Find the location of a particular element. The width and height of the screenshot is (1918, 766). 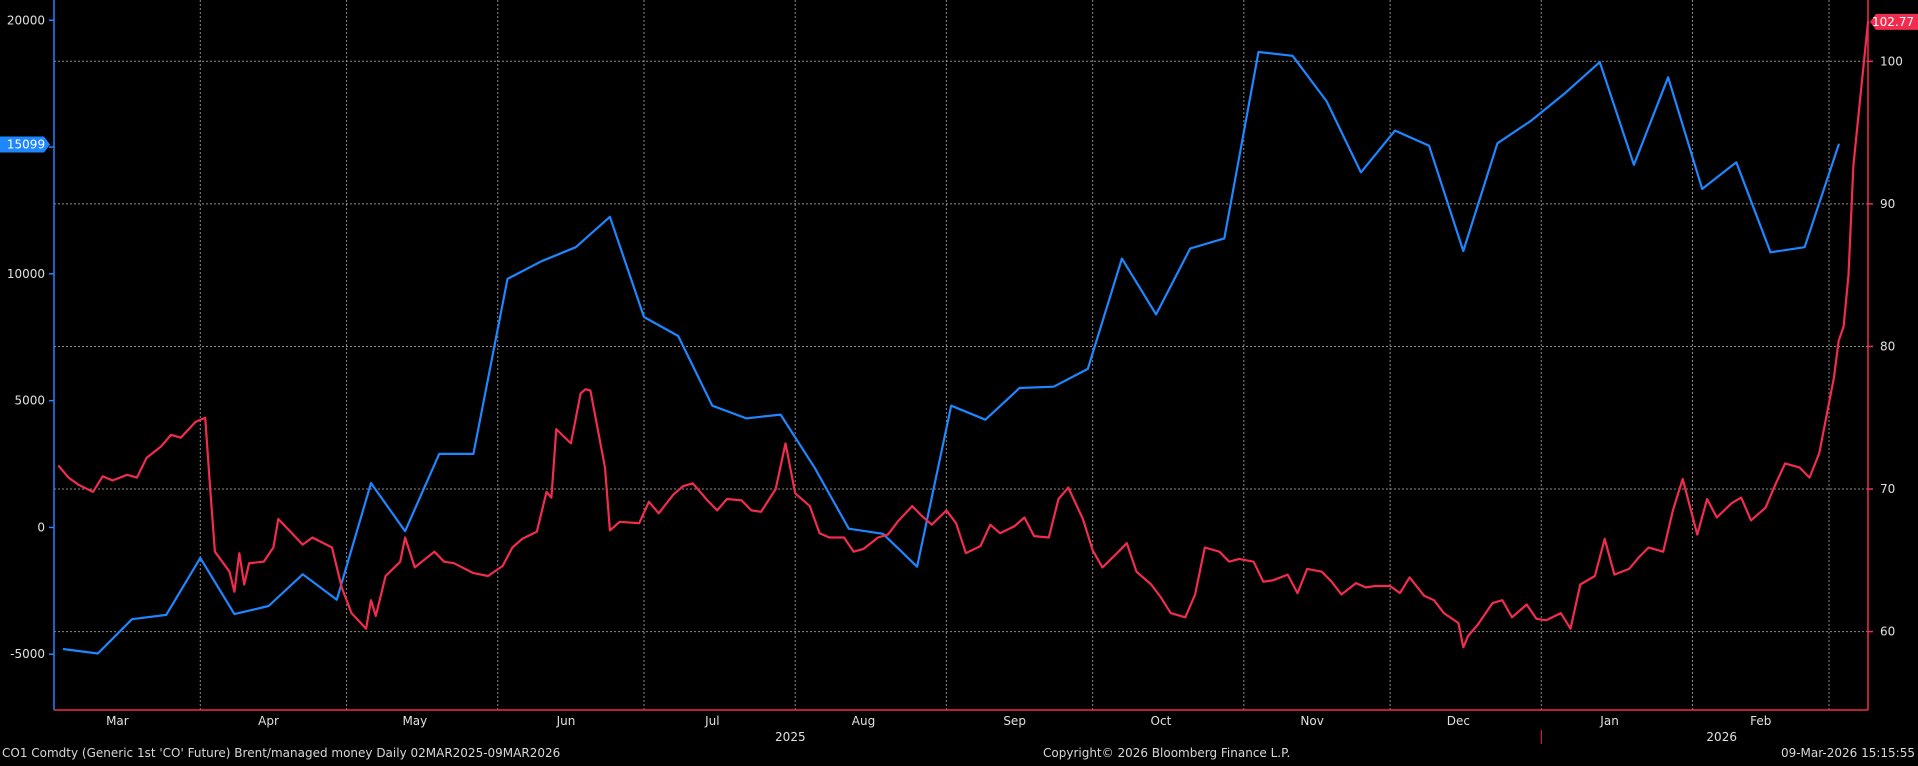

footer-copyright: Copyright© 2026 Bloomberg Finance L.P. is located at coordinates (1167, 753).